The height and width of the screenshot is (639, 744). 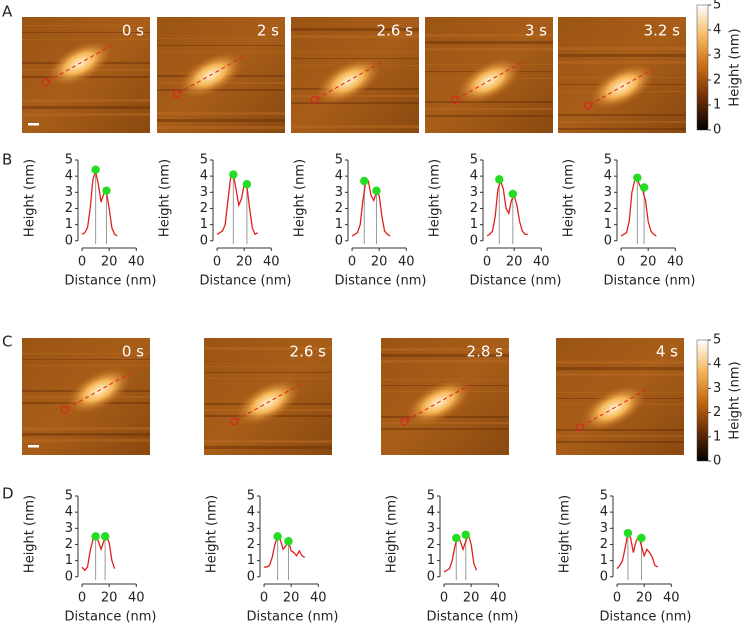 I want to click on afm-image: 3.2 s, so click(x=622, y=75).